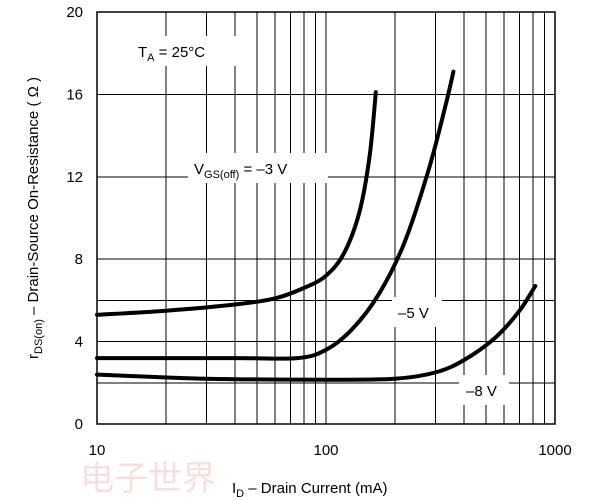  I want to click on annotation-series-vgs-3v: VGS(off) = –3 V, so click(258, 168).